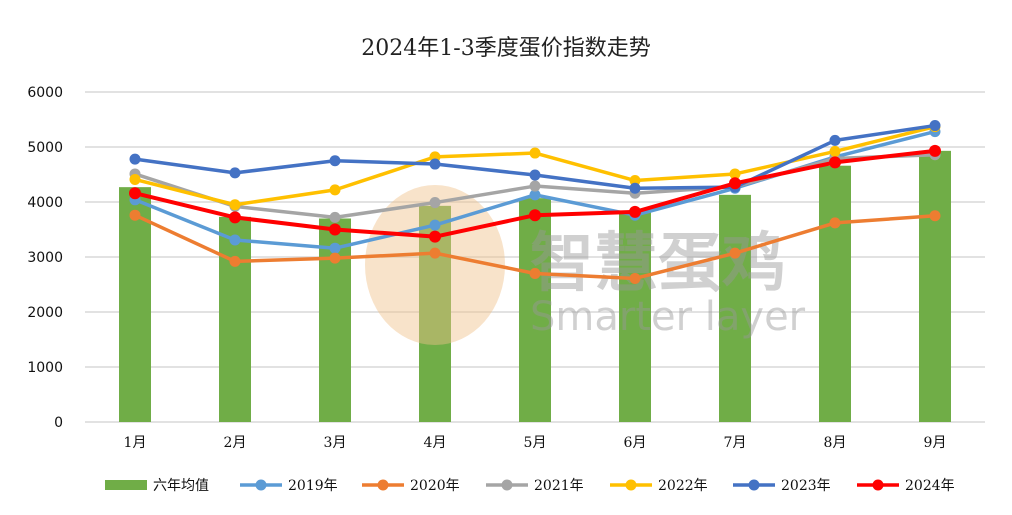  I want to click on legend-swatch-bar, so click(126, 485).